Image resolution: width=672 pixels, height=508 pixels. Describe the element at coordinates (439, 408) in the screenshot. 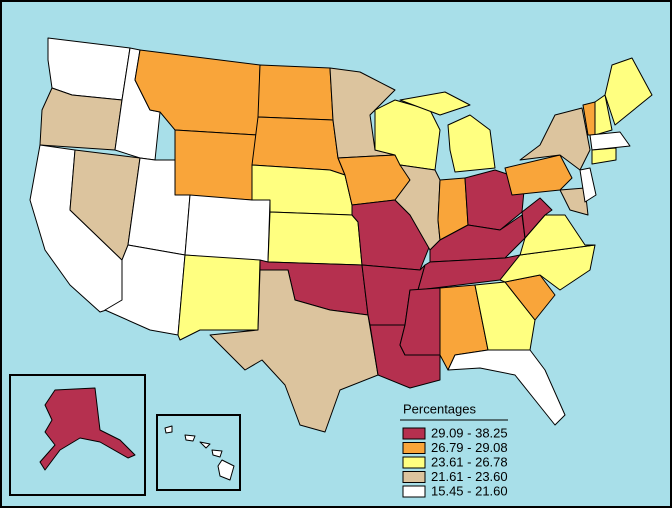

I see `legend-title: Percentages` at that location.